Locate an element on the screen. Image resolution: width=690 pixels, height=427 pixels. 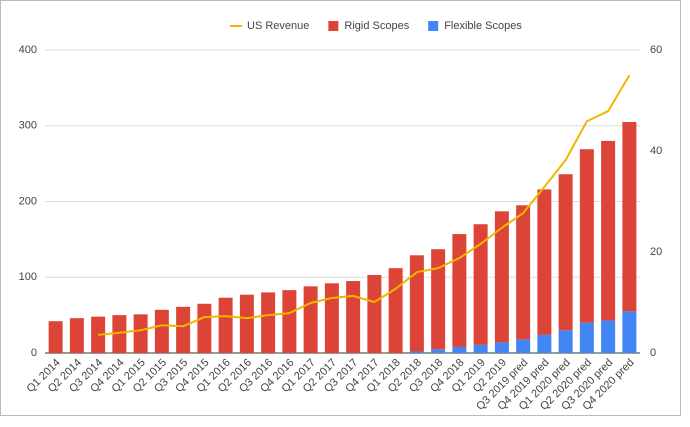
y-tick-label: 200 is located at coordinates (28, 201).